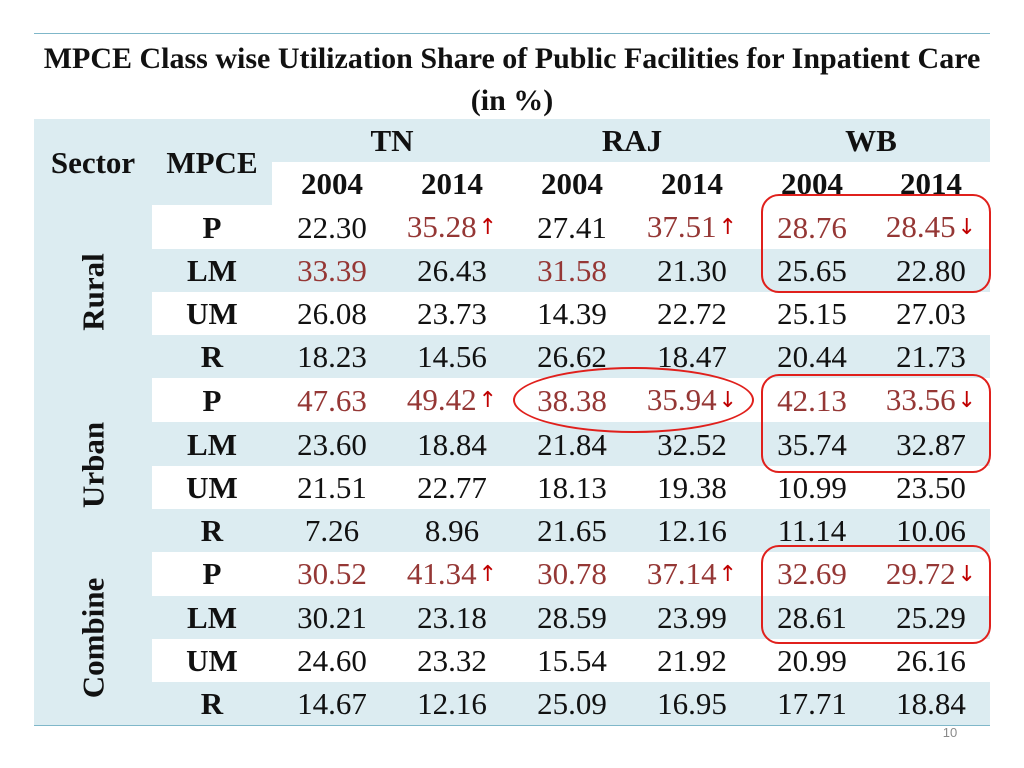 This screenshot has width=1024, height=768. I want to click on header-state-wb: WB, so click(871, 141).